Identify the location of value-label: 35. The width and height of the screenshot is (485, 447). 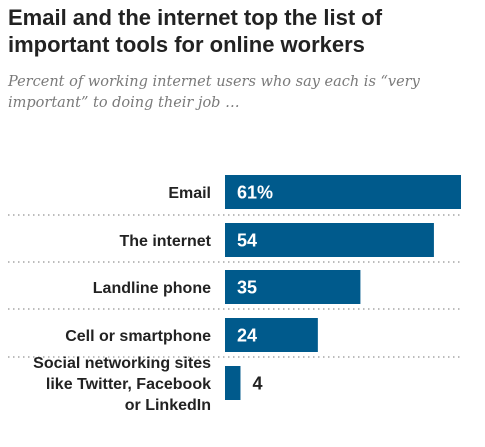
(247, 288).